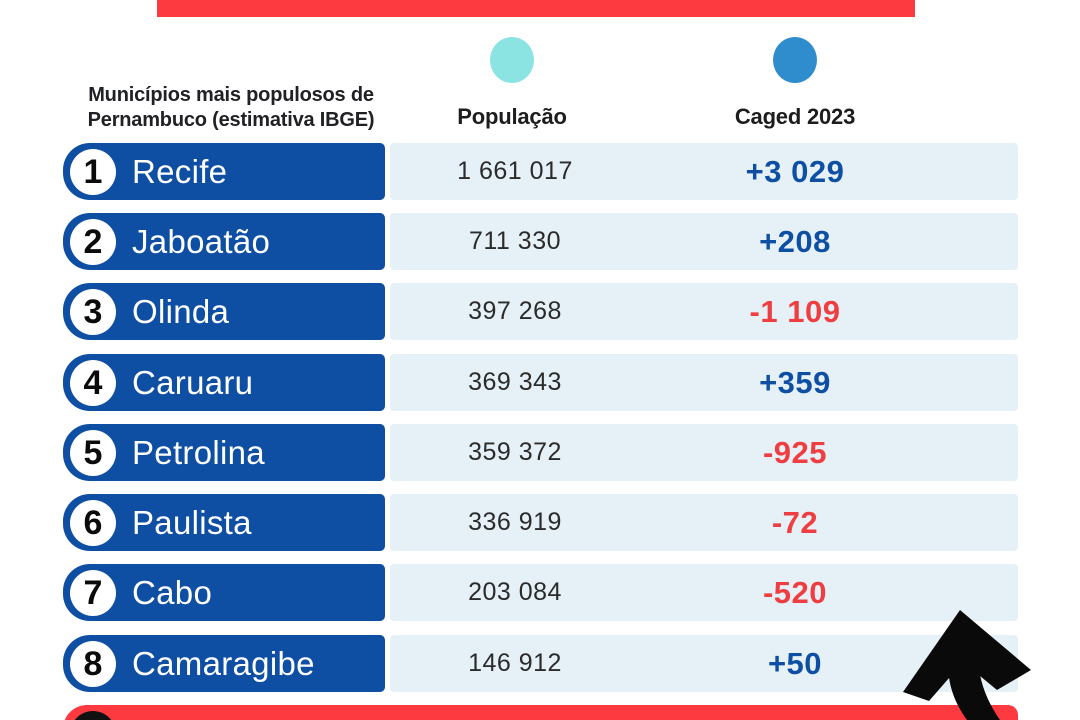 This screenshot has width=1080, height=720. What do you see at coordinates (704, 241) in the screenshot?
I see `row-values: 711 330 +208` at bounding box center [704, 241].